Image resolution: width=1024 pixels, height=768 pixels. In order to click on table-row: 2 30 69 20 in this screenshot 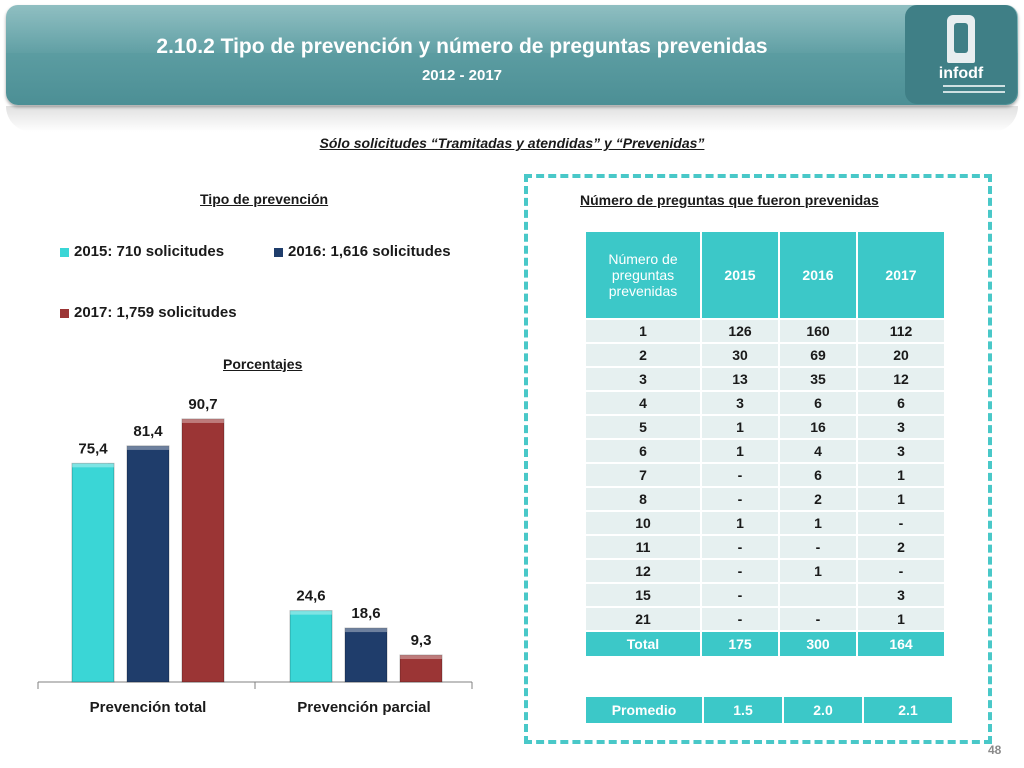, I will do `click(765, 355)`.